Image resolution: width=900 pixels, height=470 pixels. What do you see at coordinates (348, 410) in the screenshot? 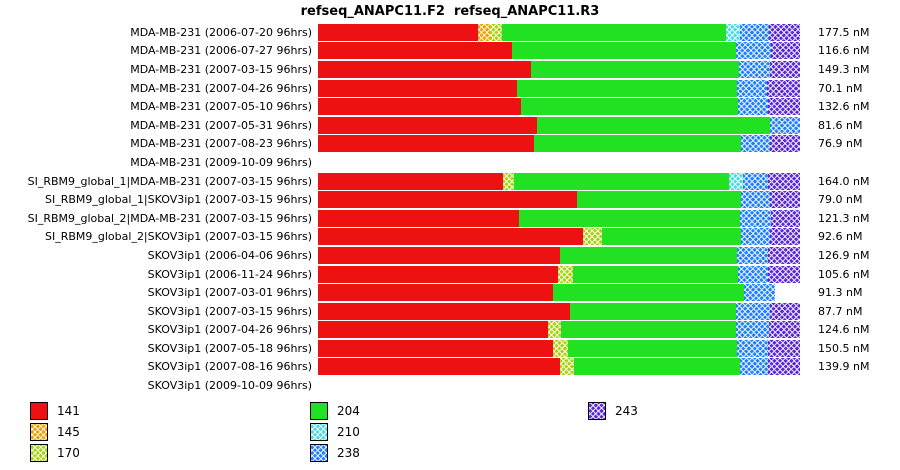
I see `legend-label: 204` at bounding box center [348, 410].